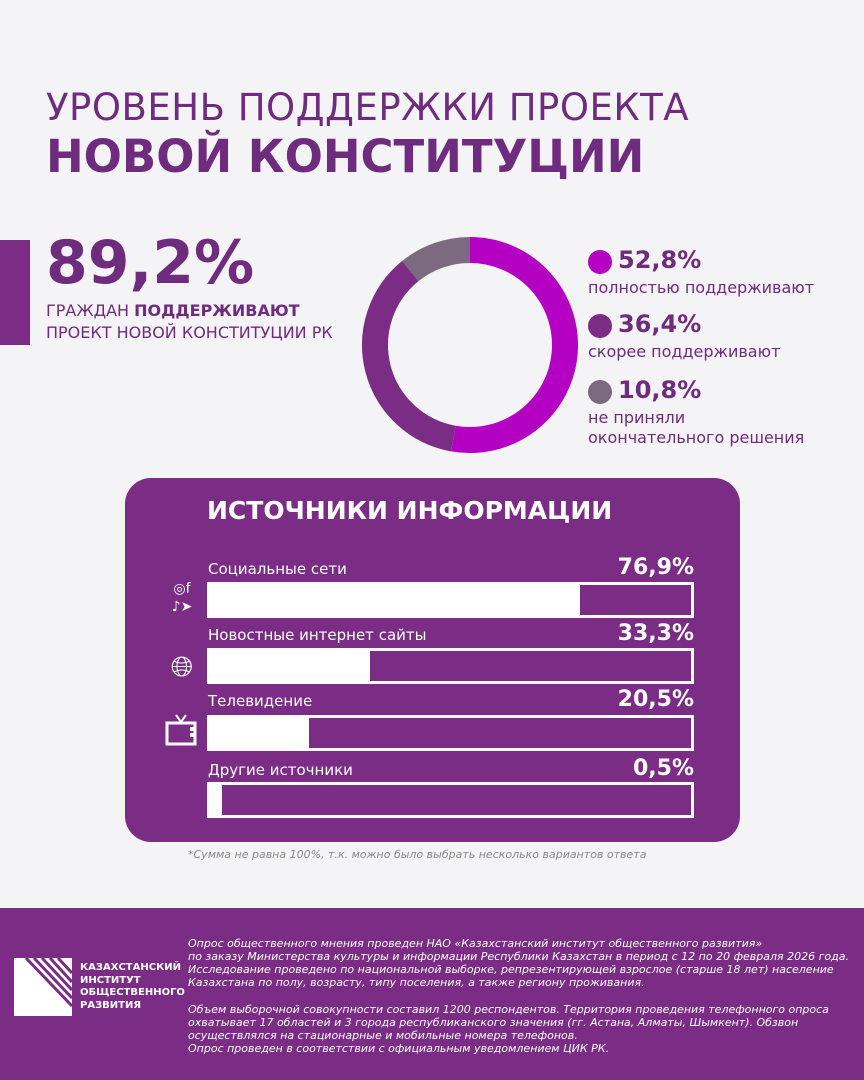  What do you see at coordinates (637, 417) in the screenshot?
I see `legend-label-line: не приняли` at bounding box center [637, 417].